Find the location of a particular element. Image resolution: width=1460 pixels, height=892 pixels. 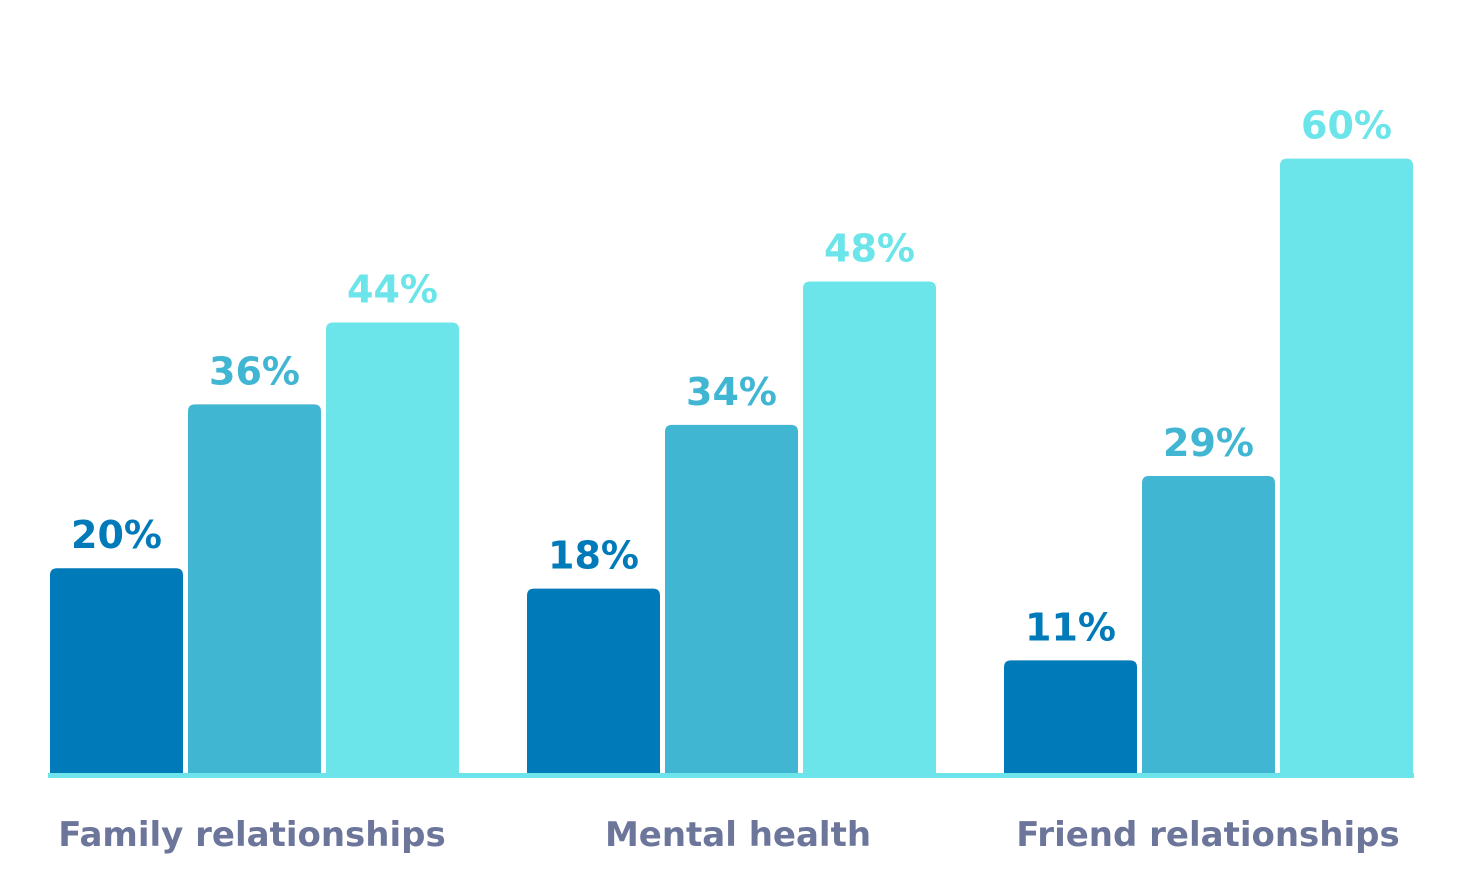

category-label-2: Mental health is located at coordinates (738, 835).